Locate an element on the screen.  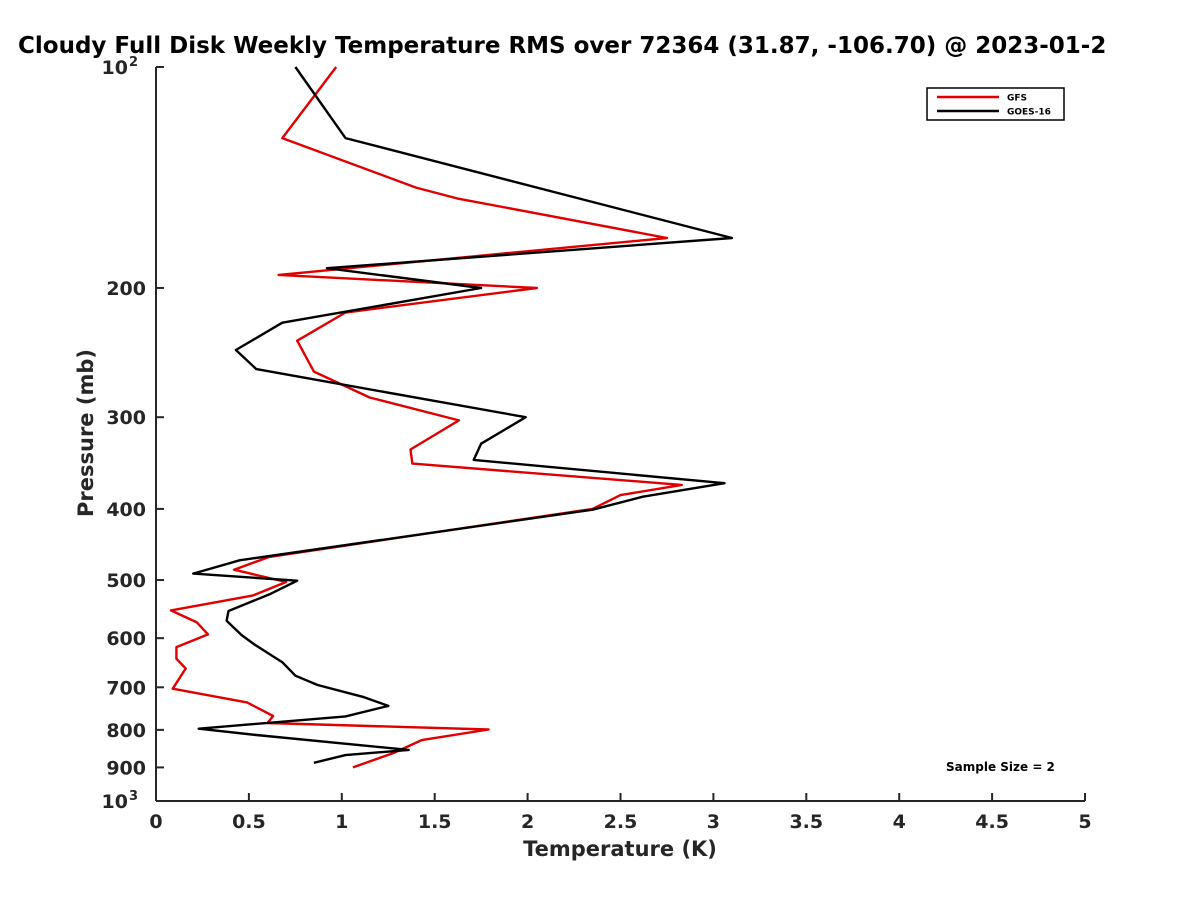
y-tick-label: 800 is located at coordinates (126, 731).